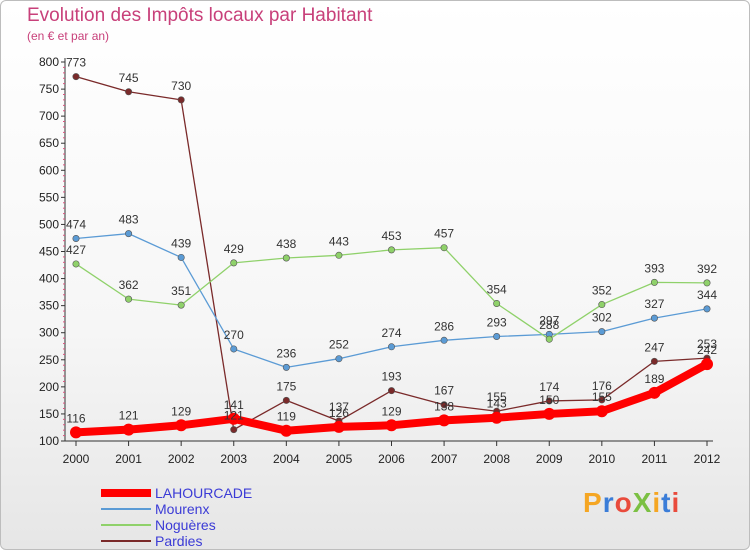 The image size is (750, 550). I want to click on logo-letter: t, so click(666, 502).